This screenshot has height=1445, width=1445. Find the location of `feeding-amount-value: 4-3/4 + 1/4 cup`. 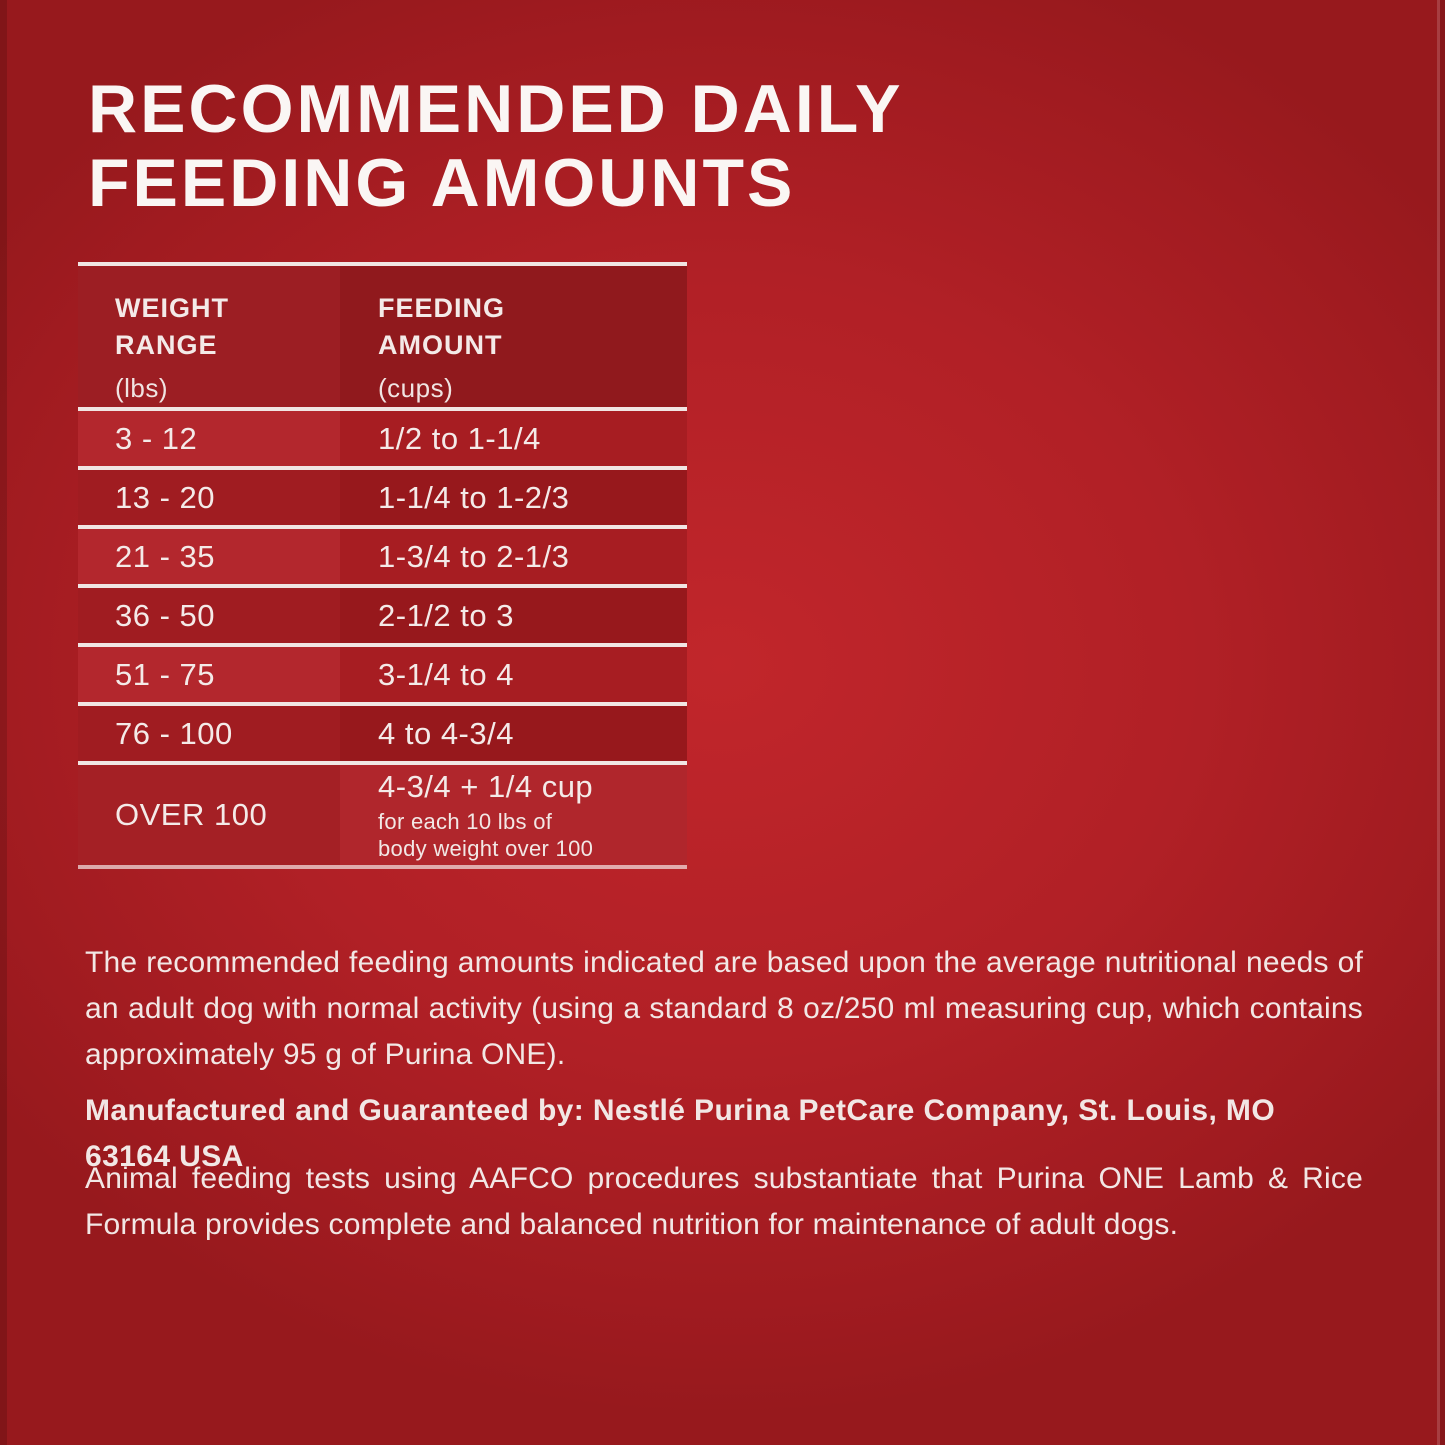

feeding-amount-value: 4-3/4 + 1/4 cup is located at coordinates (486, 786).